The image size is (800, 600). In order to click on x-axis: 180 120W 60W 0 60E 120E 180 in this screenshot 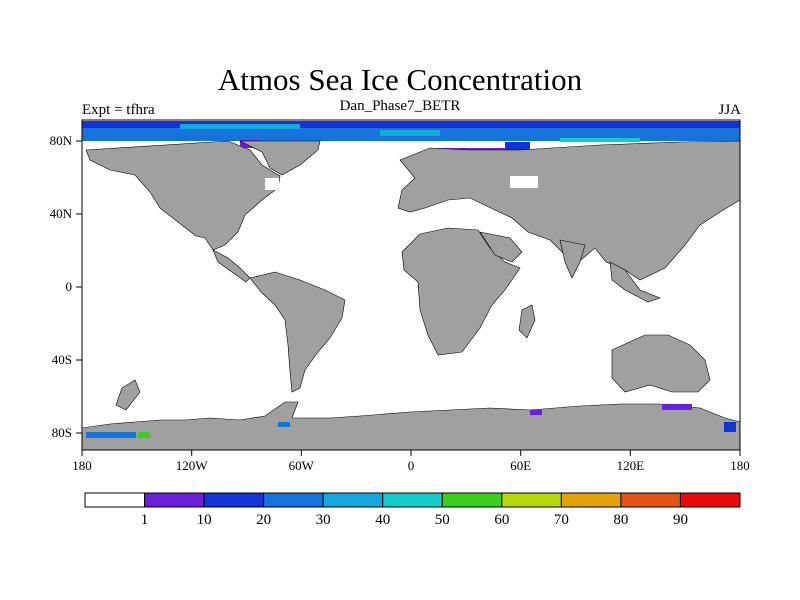, I will do `click(411, 461)`.